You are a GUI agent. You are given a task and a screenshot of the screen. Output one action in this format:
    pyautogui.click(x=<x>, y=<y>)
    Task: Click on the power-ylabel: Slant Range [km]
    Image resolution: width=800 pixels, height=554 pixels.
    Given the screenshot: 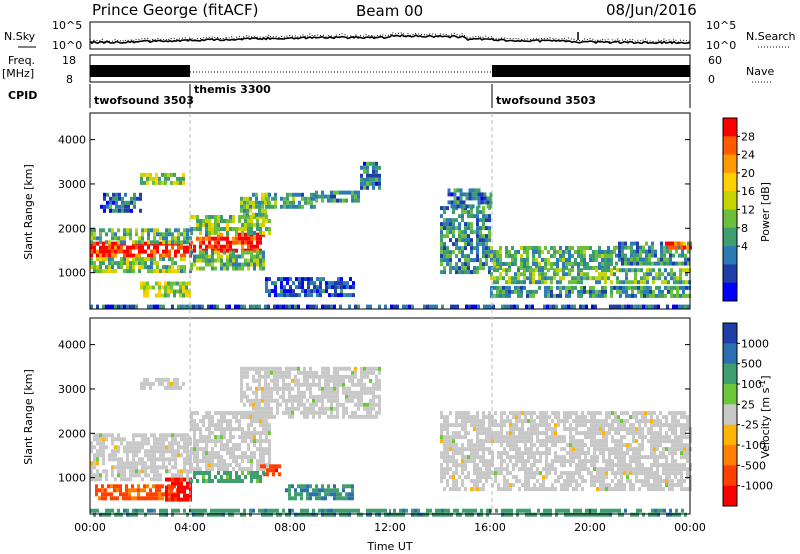 What is the action you would take?
    pyautogui.click(x=28, y=212)
    